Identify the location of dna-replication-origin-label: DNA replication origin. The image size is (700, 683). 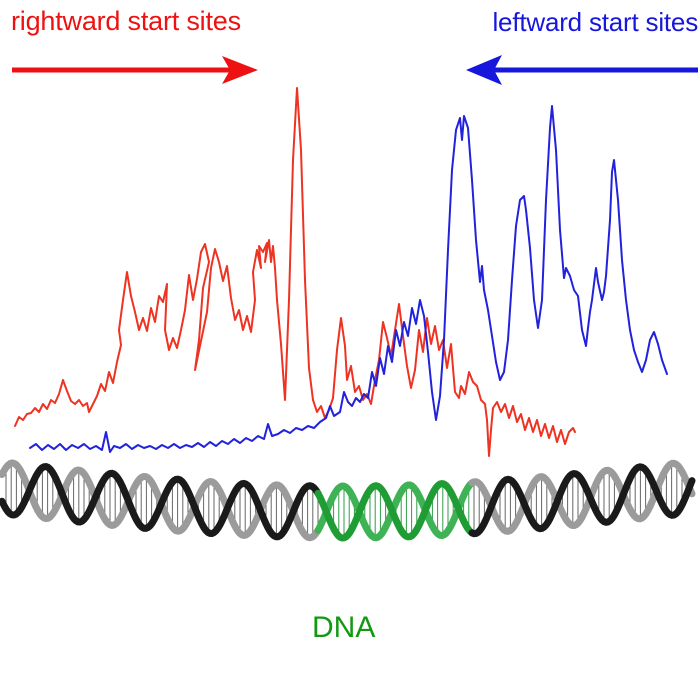
(380, 605).